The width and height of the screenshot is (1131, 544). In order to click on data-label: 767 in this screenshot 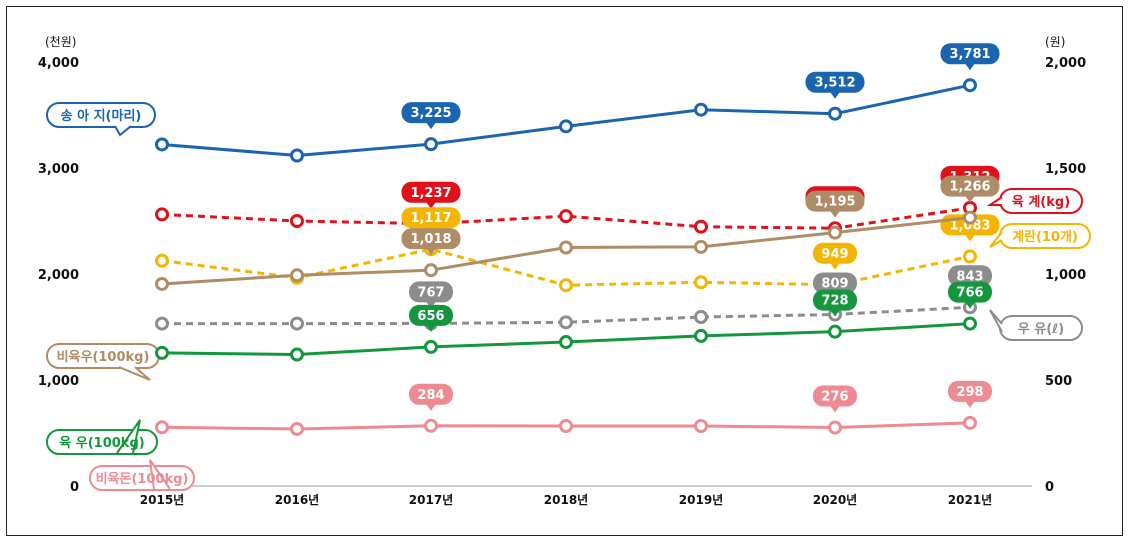, I will do `click(430, 292)`.